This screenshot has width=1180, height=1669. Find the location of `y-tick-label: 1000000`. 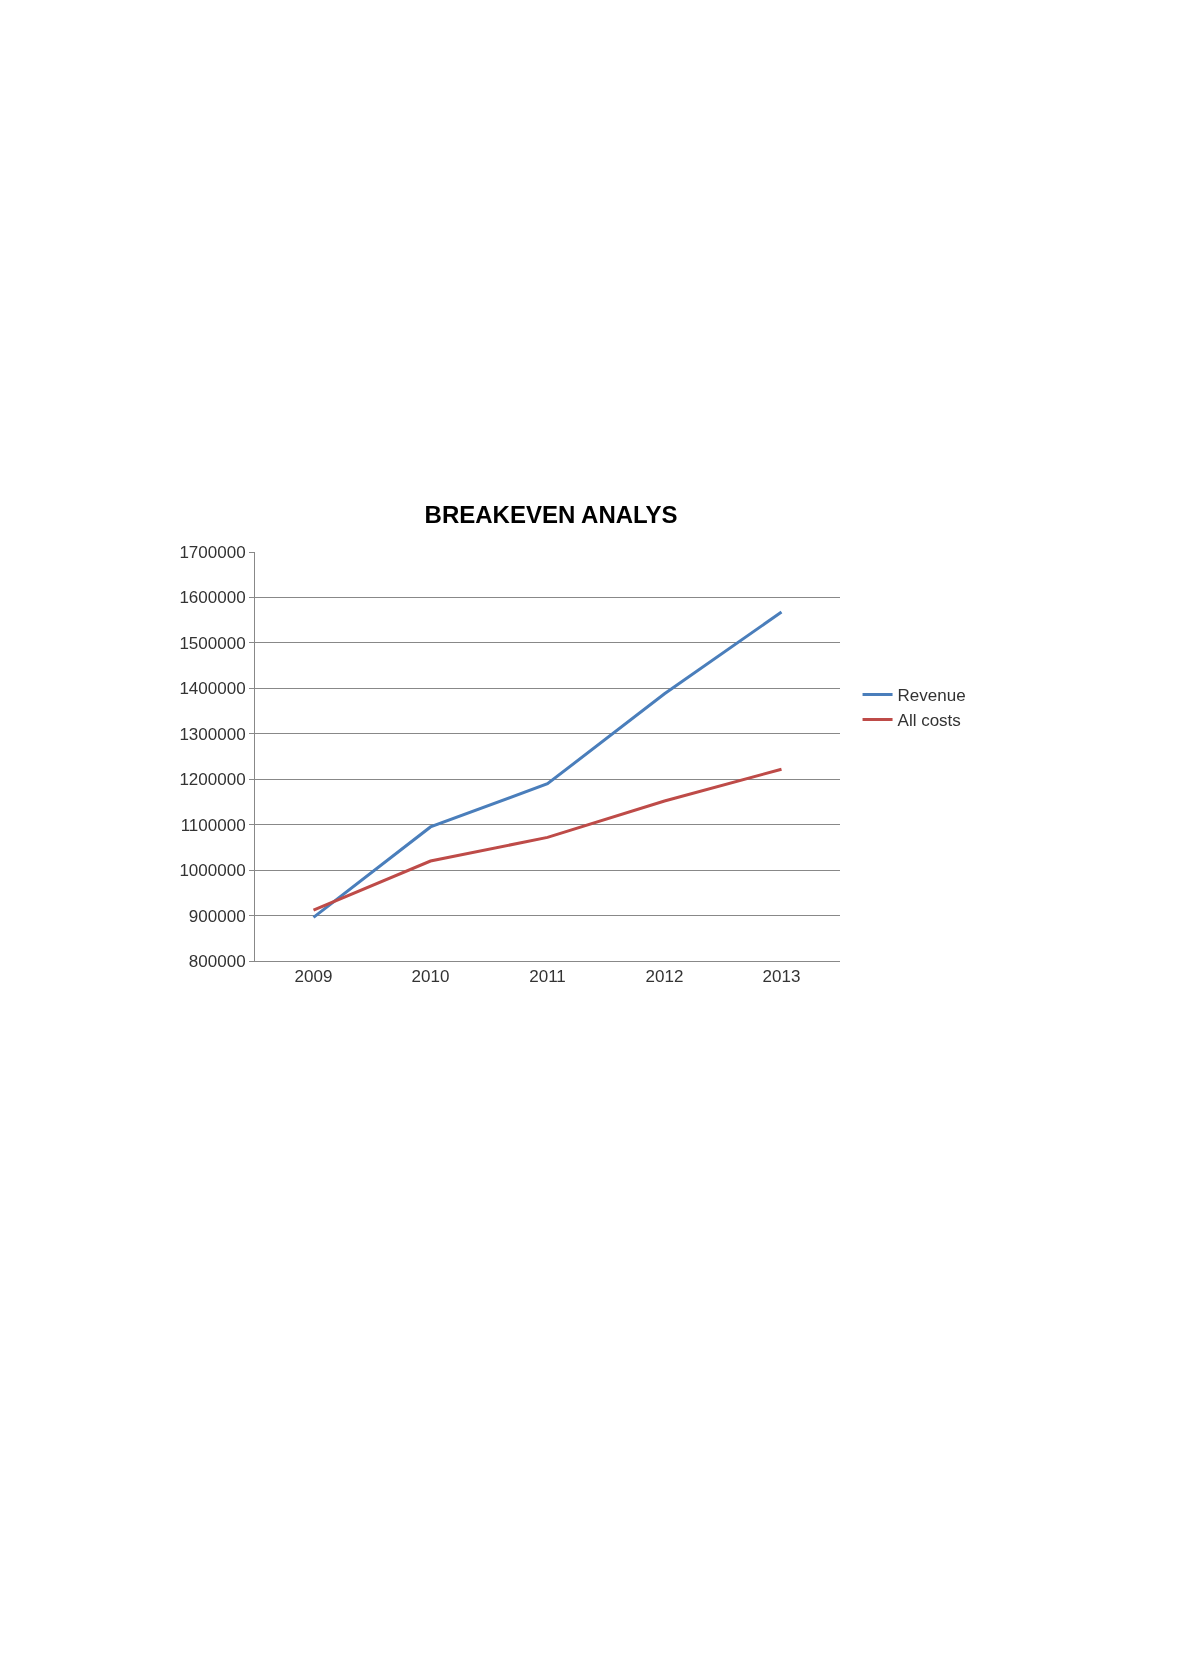

y-tick-label: 1000000 is located at coordinates (212, 871).